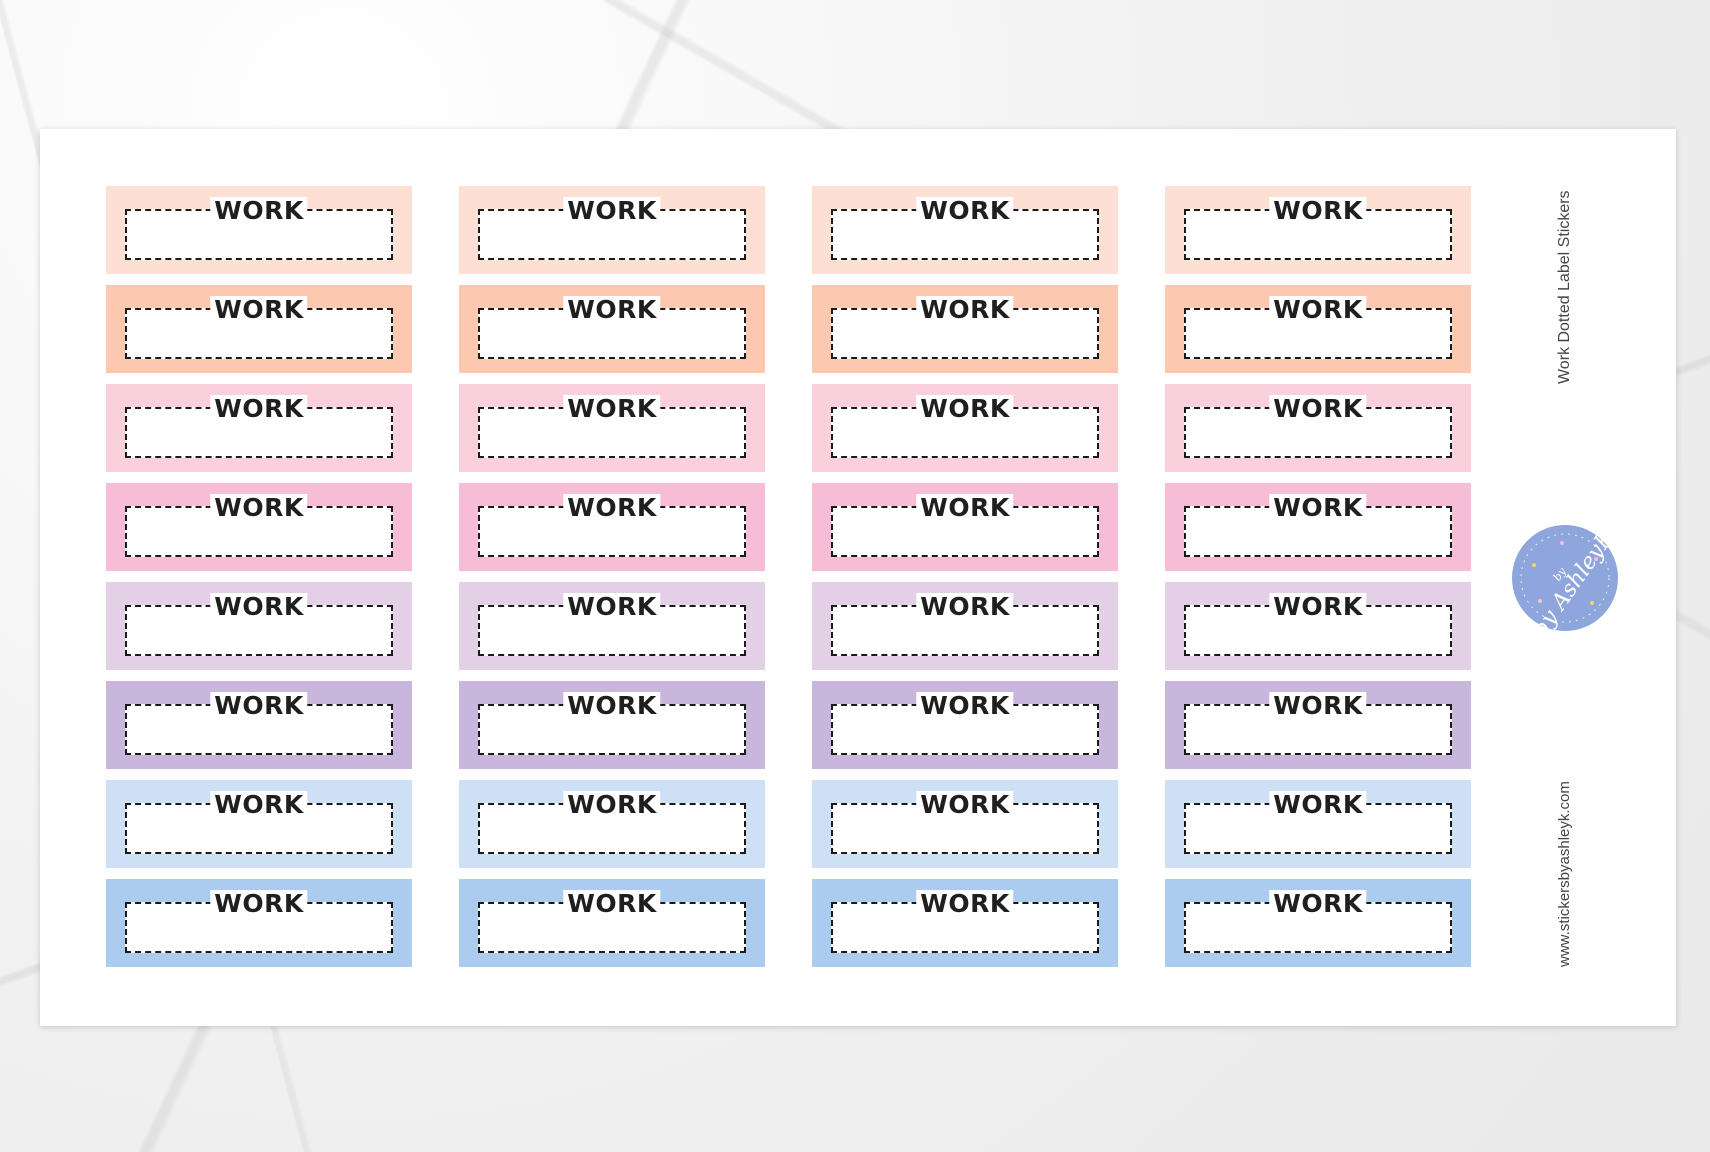 This screenshot has width=1710, height=1152. I want to click on logo-badge-icon: by by AshleyK, so click(1566, 578).